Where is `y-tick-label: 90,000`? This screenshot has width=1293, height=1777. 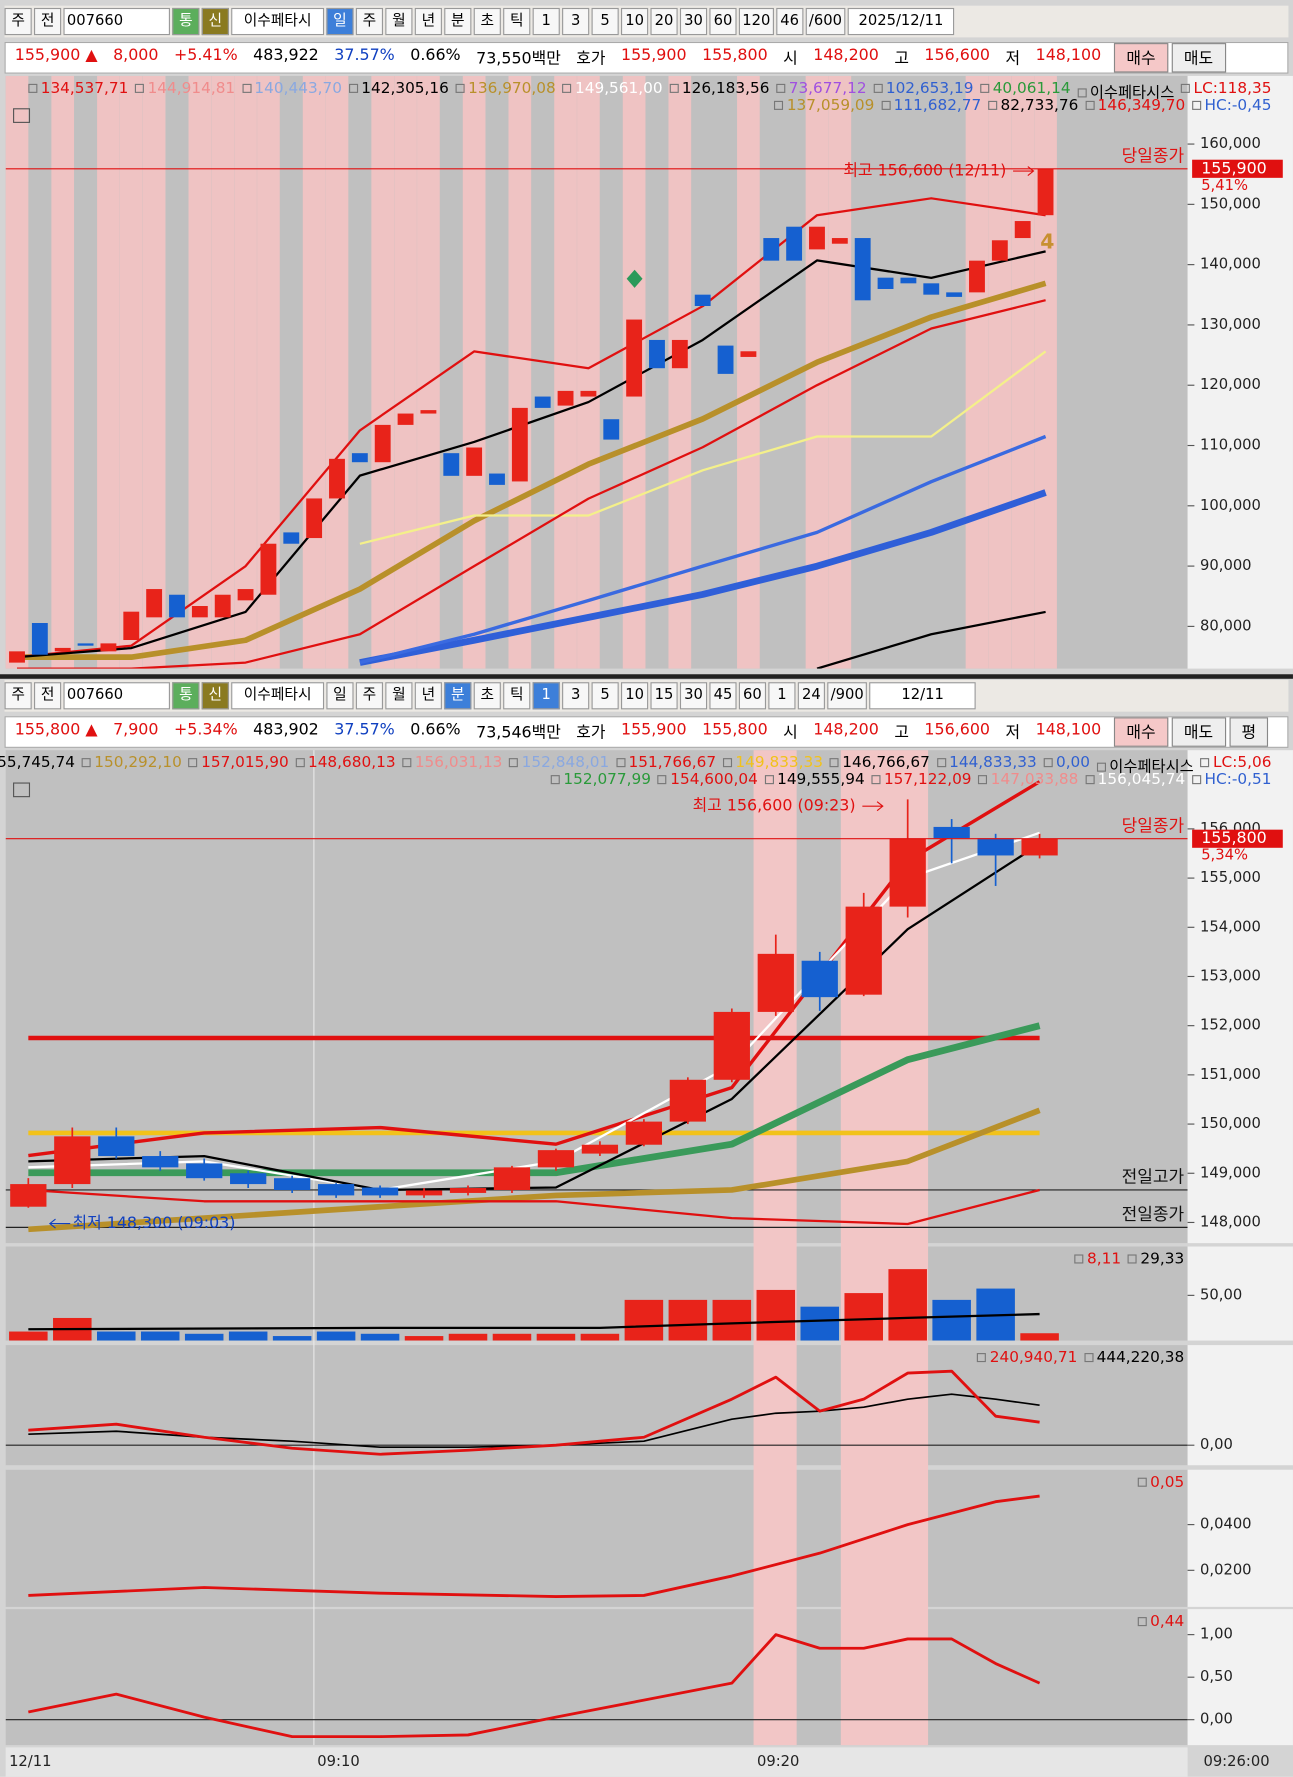
y-tick-label: 90,000 is located at coordinates (1226, 565).